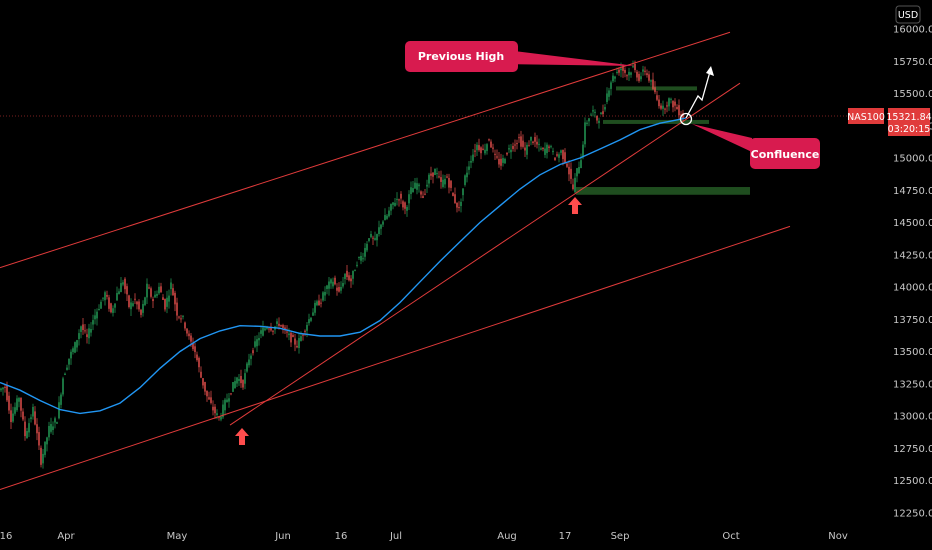 The image size is (932, 550). I want to click on zone-low, so click(663, 191).